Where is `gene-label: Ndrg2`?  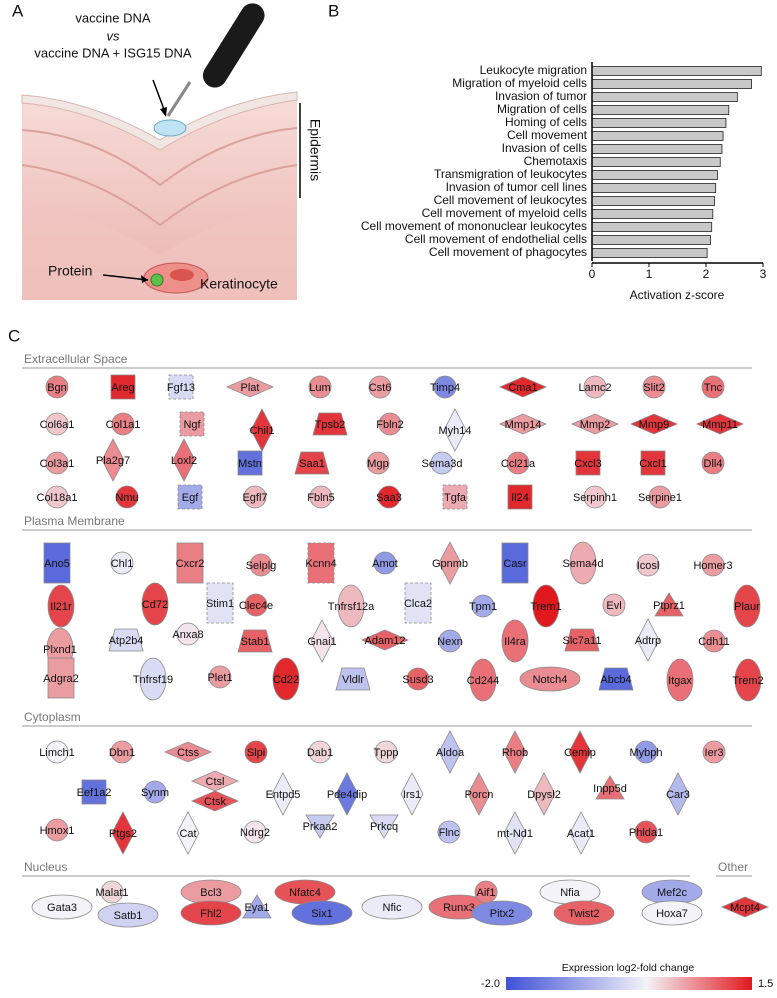
gene-label: Ndrg2 is located at coordinates (255, 833).